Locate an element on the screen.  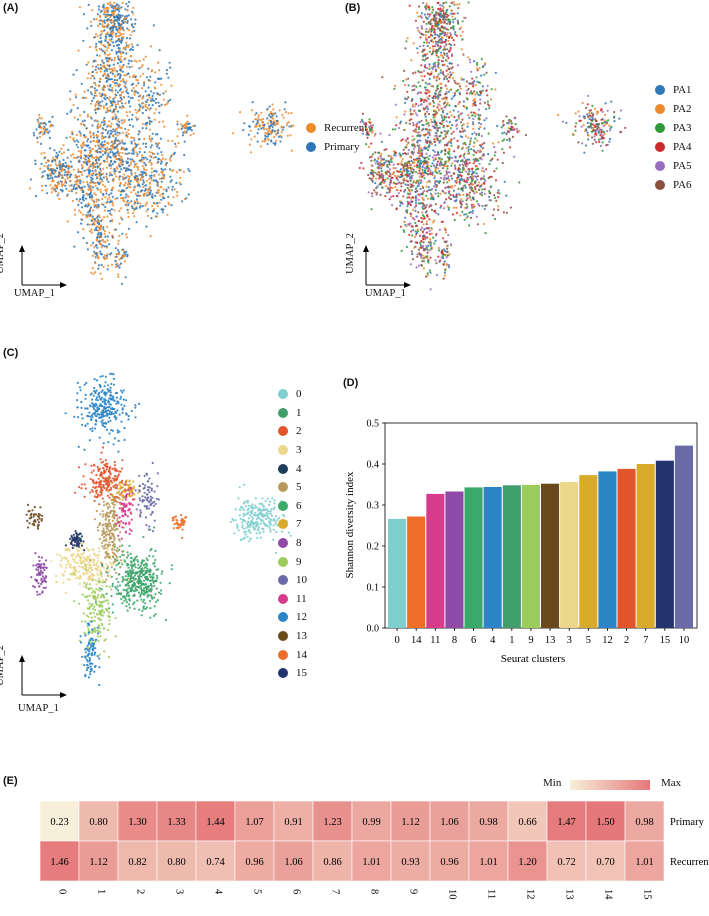
legend-swatch is located at coordinates (660, 165).